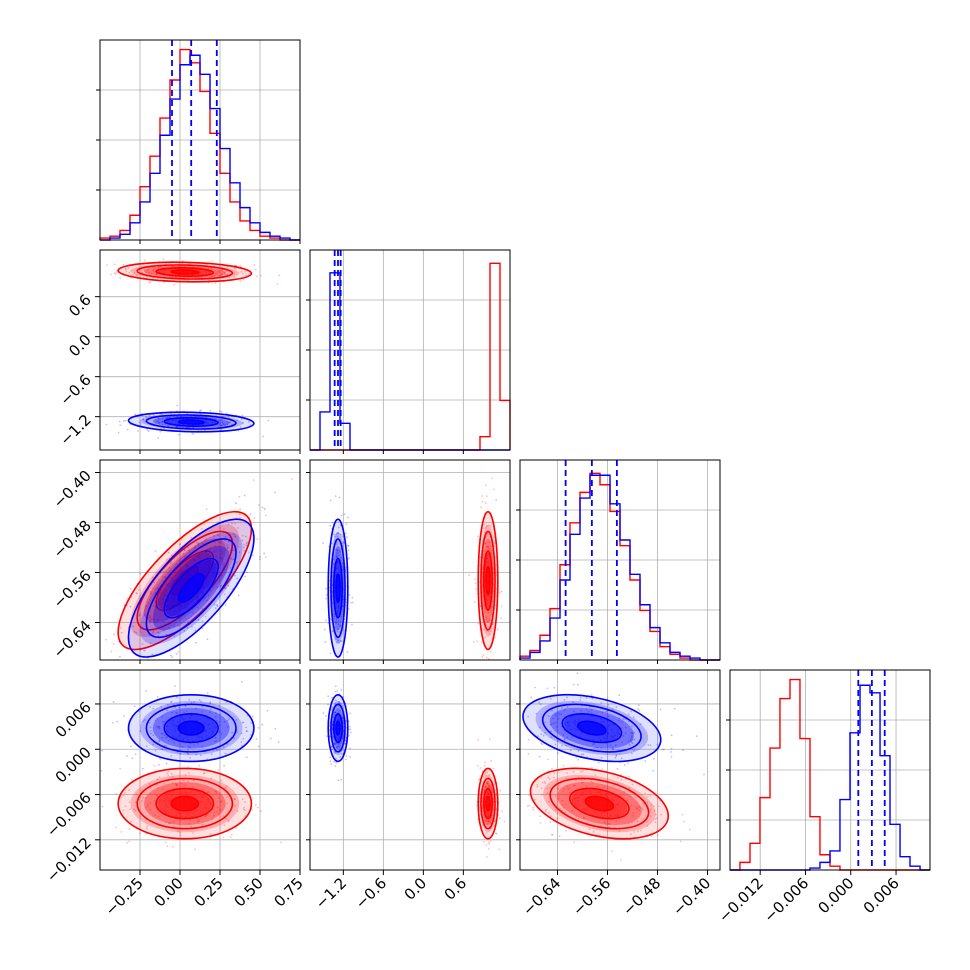 The image size is (970, 970). I want to click on blue-contour, so click(338, 728).